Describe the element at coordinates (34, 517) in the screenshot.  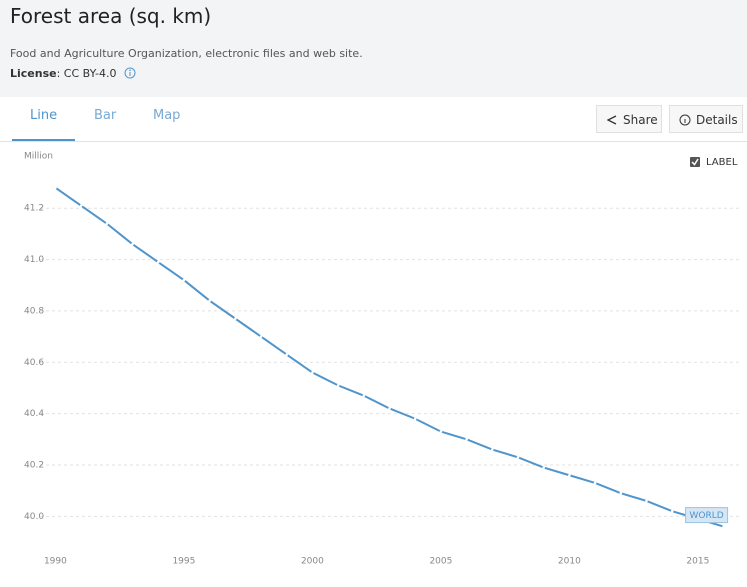
I see `y-tick-label: 40.0` at that location.